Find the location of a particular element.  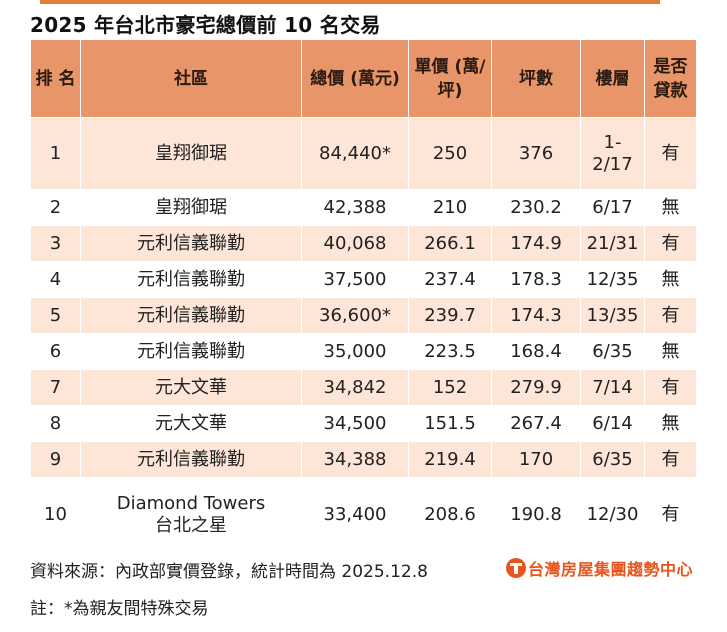

table-row: 3 元利信義聯勤 40,068 266.1 174.9 21/31 有 is located at coordinates (363, 243).